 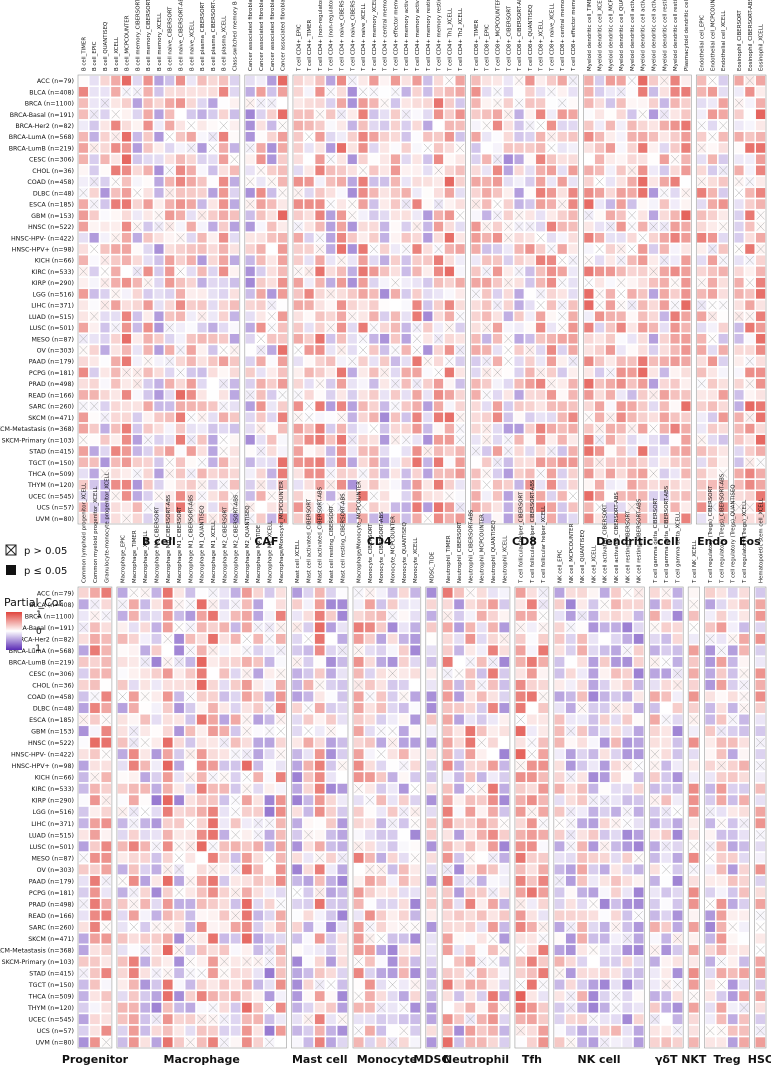 I want to click on column-label: B cell plasma_XCELL, so click(x=225, y=43).